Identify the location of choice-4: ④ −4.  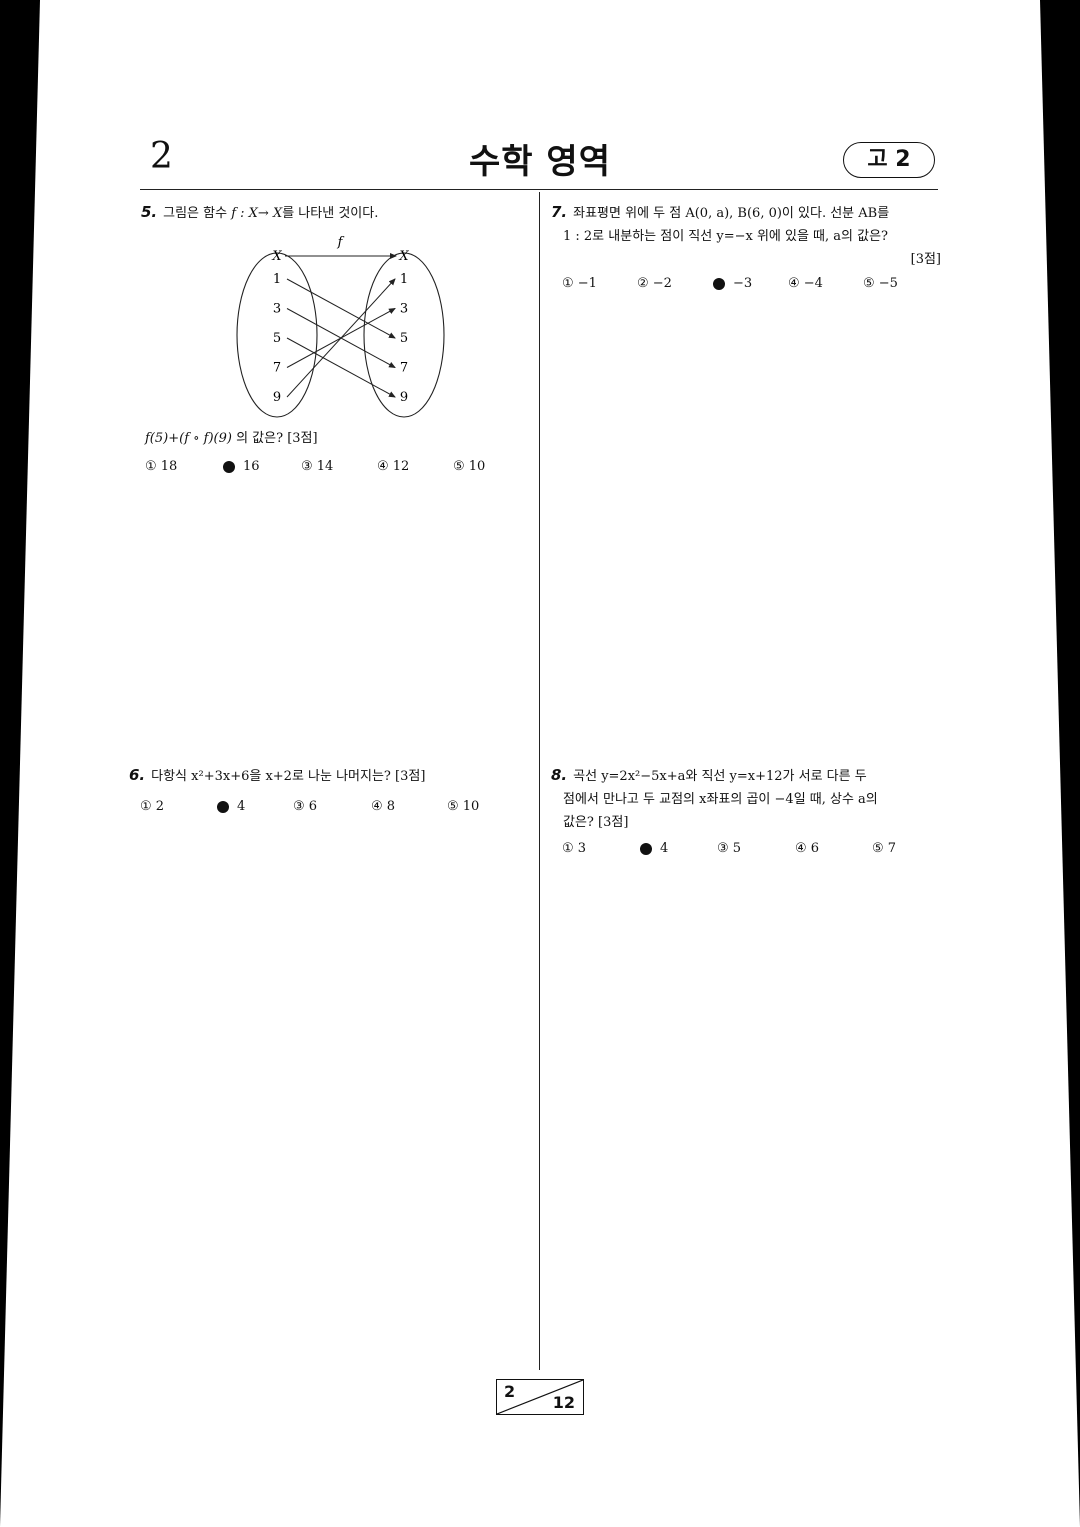
(805, 283).